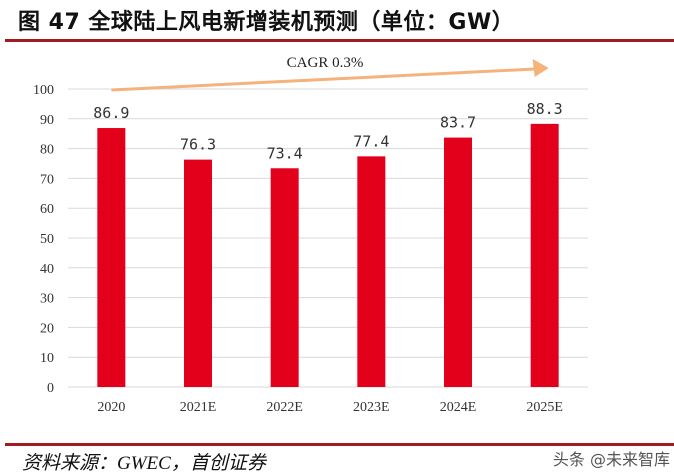 This screenshot has width=674, height=475. What do you see at coordinates (47, 299) in the screenshot?
I see `y-tick-label: 30` at bounding box center [47, 299].